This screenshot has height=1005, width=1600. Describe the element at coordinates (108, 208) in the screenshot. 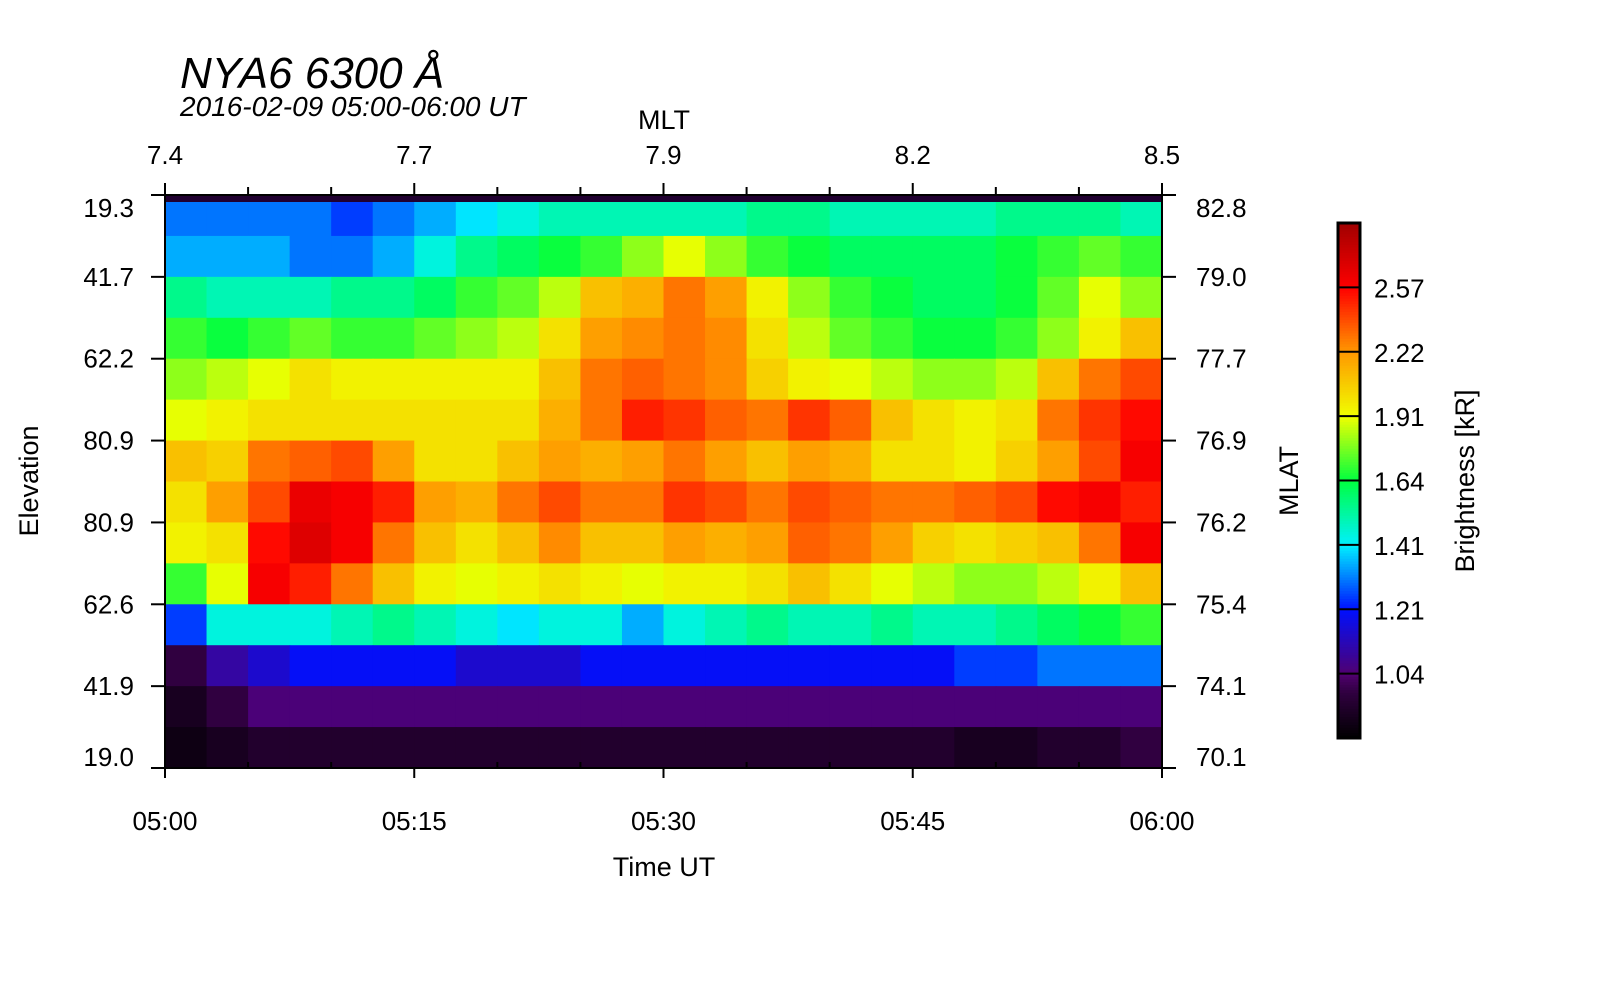

I see `y-left-tick-label: 19.3` at that location.